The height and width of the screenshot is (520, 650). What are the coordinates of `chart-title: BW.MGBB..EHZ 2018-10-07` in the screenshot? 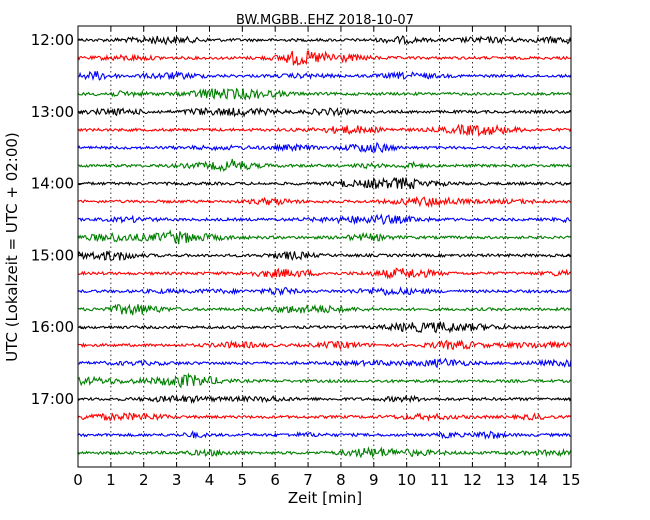 It's located at (325, 20).